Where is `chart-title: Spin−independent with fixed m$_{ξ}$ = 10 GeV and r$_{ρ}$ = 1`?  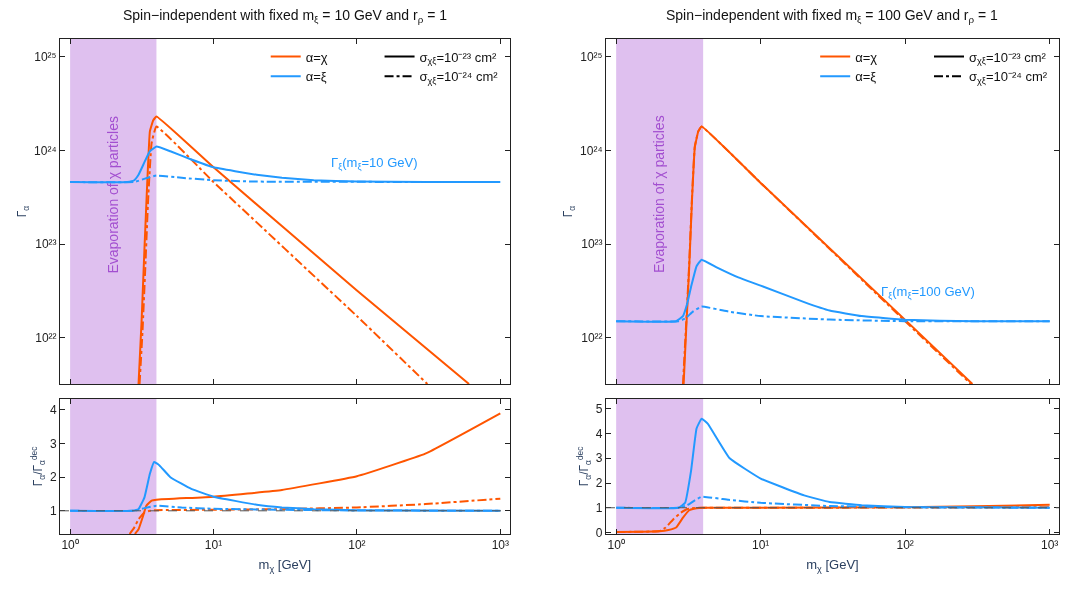 chart-title: Spin−independent with fixed m$_{ξ}$ = 10 GeV and r$_{ρ}$ = 1 is located at coordinates (285, 16).